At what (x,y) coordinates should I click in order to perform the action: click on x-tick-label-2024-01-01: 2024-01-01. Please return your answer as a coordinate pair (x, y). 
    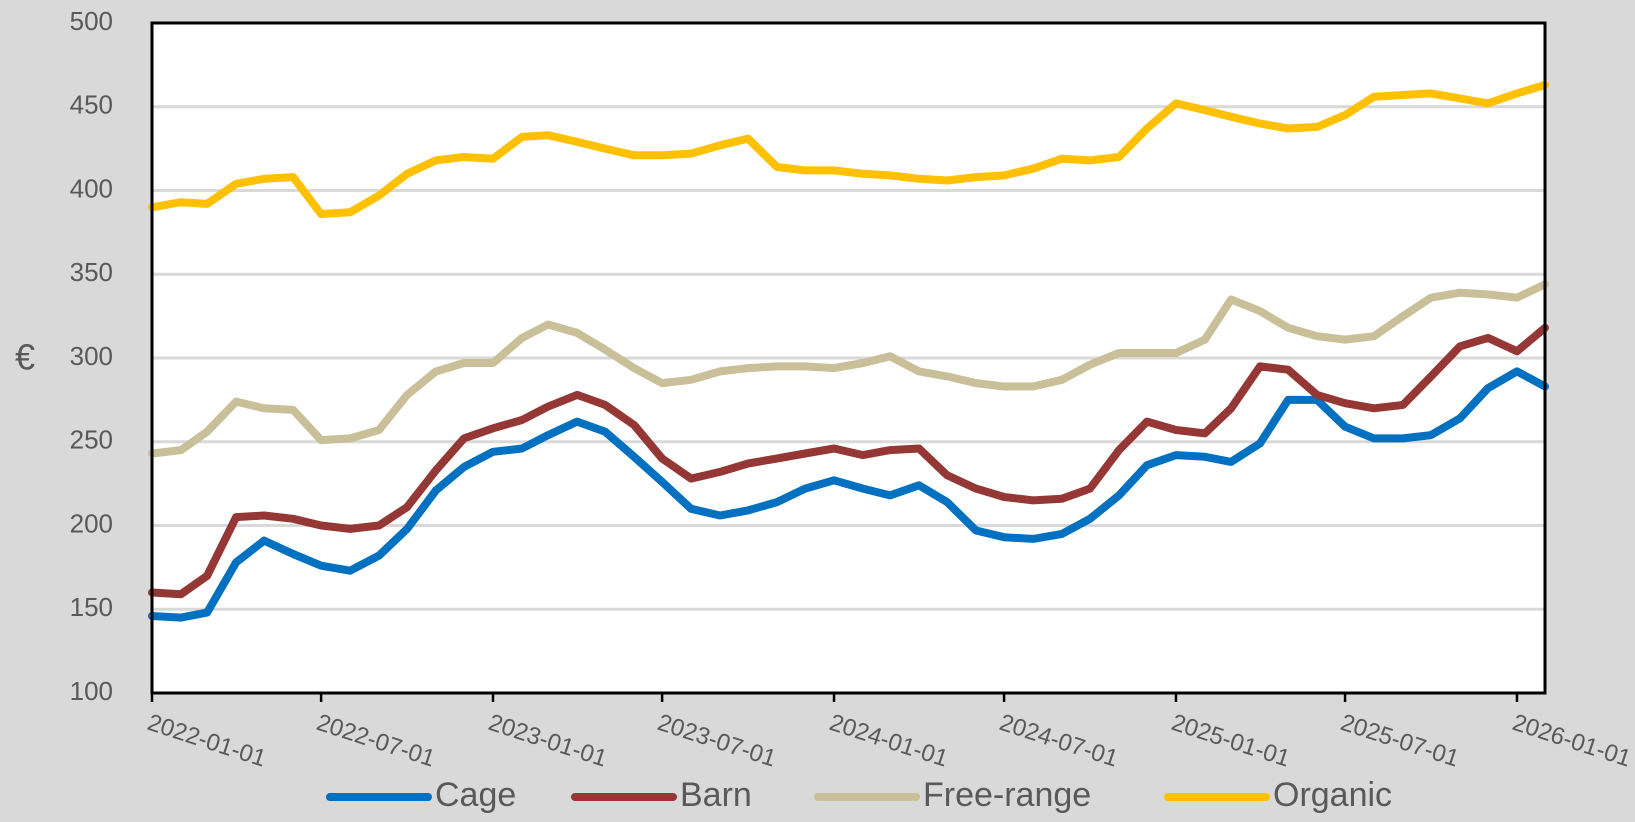
    Looking at the image, I should click on (888, 741).